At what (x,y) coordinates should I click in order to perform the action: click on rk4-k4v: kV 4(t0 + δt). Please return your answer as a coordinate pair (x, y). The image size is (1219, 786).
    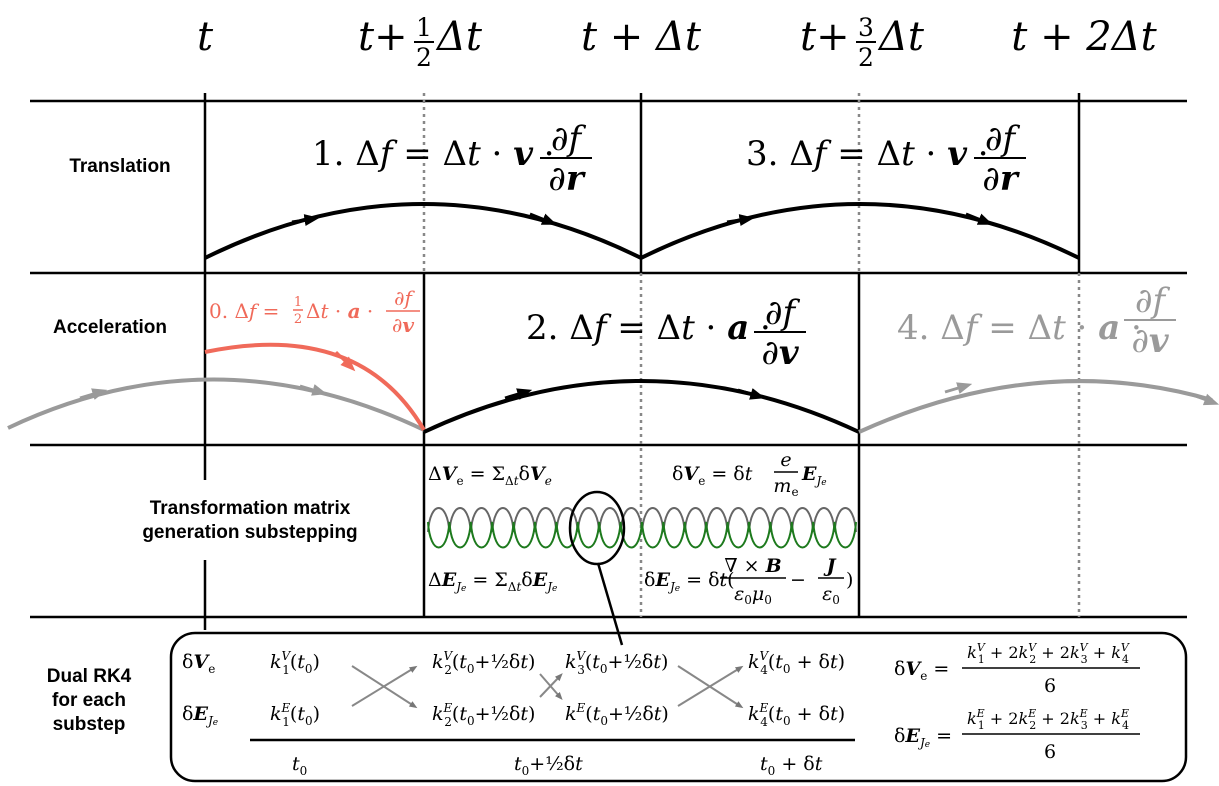
    Looking at the image, I should click on (796, 663).